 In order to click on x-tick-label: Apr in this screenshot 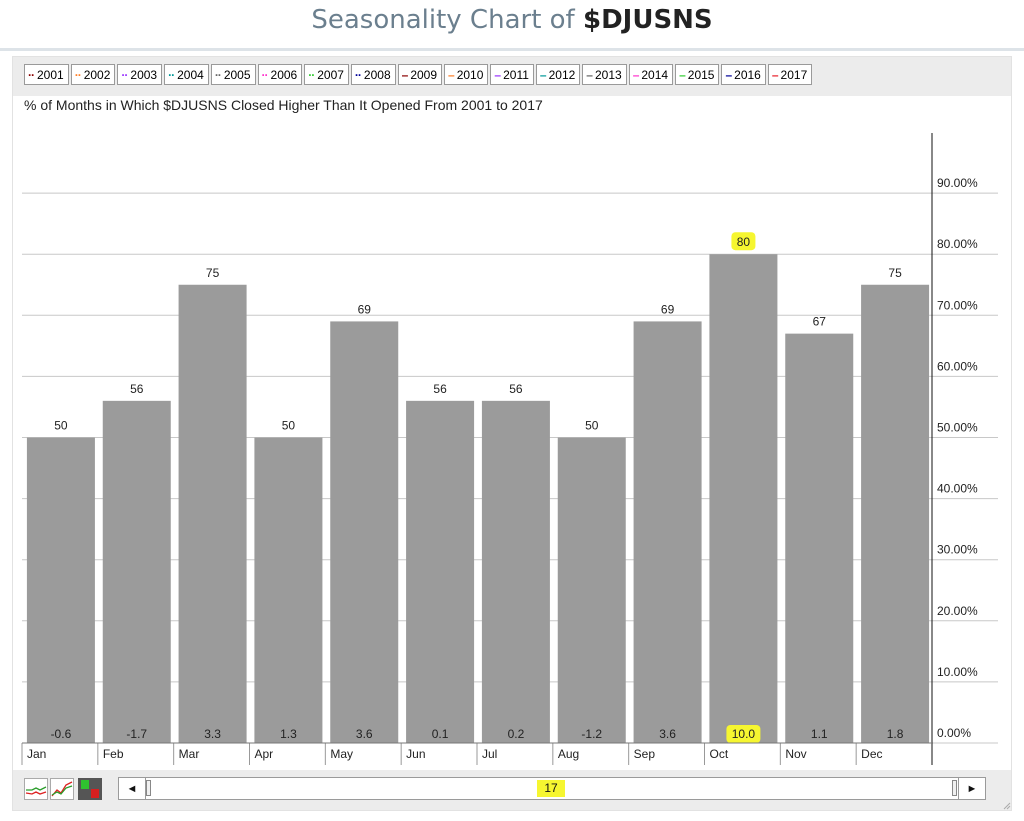, I will do `click(264, 754)`.